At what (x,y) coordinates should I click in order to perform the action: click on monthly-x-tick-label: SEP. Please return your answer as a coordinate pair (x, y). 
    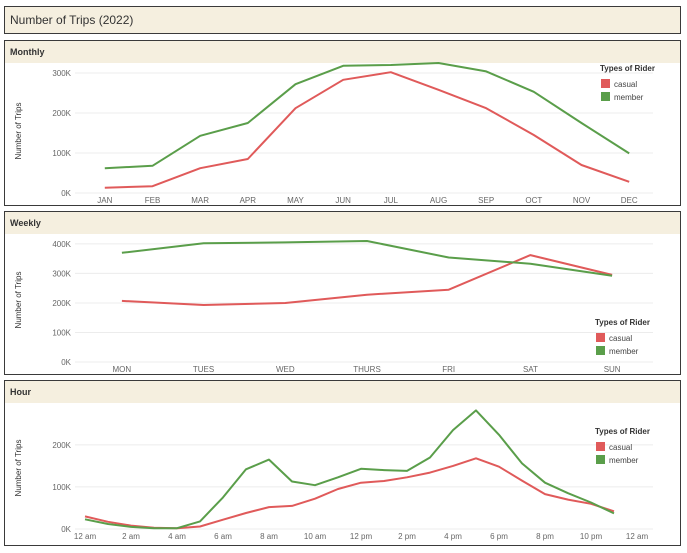
    Looking at the image, I should click on (486, 200).